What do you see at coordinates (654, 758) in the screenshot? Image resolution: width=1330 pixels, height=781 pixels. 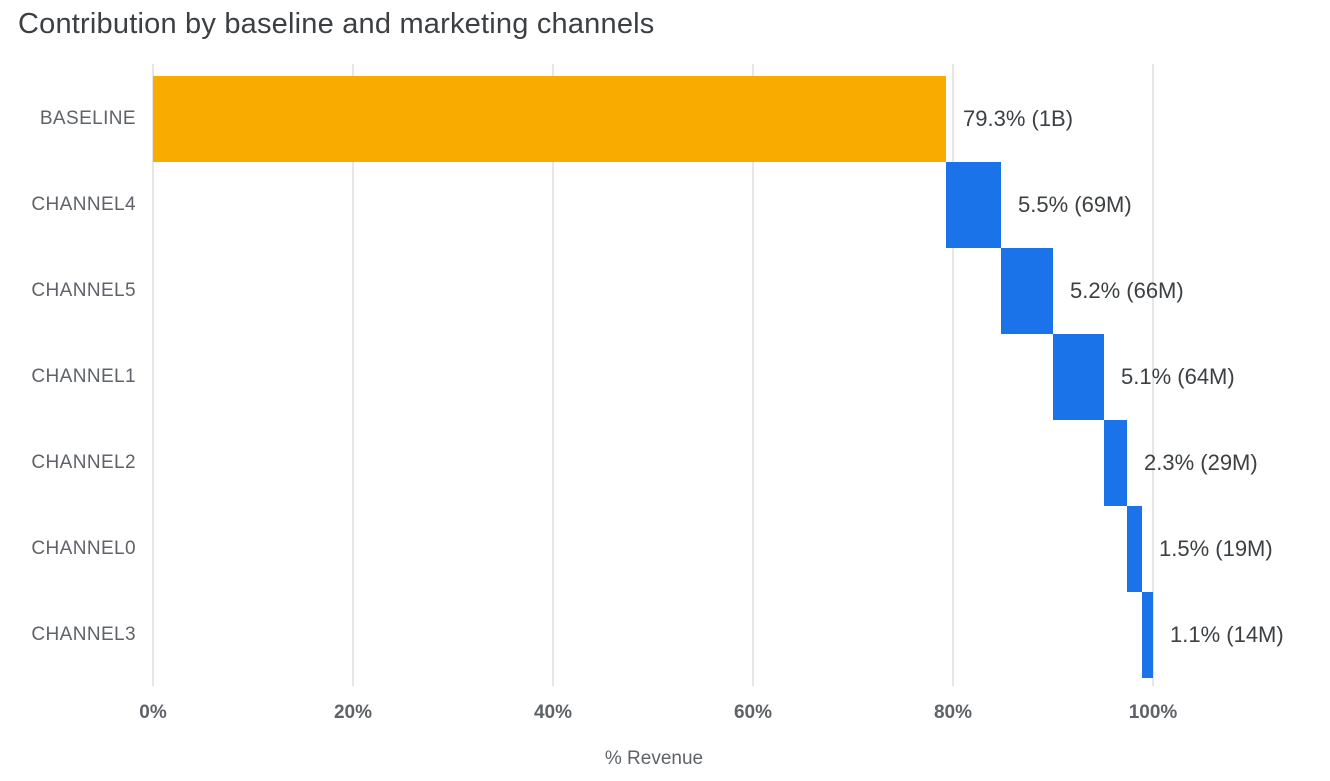 I see `x-axis-title: % Revenue` at bounding box center [654, 758].